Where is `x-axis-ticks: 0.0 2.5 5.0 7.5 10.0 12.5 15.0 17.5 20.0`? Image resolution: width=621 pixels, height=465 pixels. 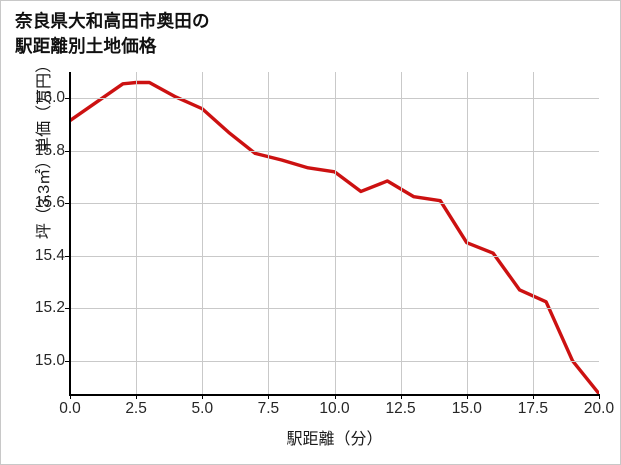
x-axis-ticks: 0.0 2.5 5.0 7.5 10.0 12.5 15.0 17.5 20.0 is located at coordinates (336, 408).